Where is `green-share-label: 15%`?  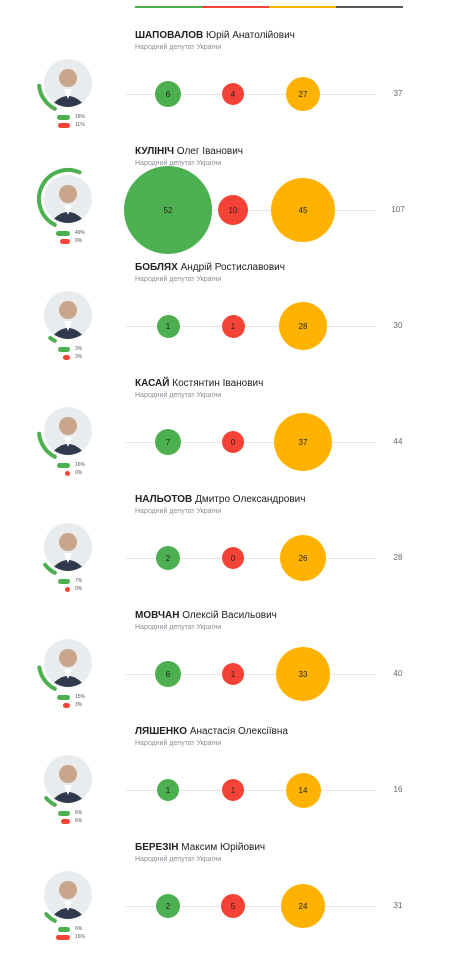
green-share-label: 15% is located at coordinates (80, 697).